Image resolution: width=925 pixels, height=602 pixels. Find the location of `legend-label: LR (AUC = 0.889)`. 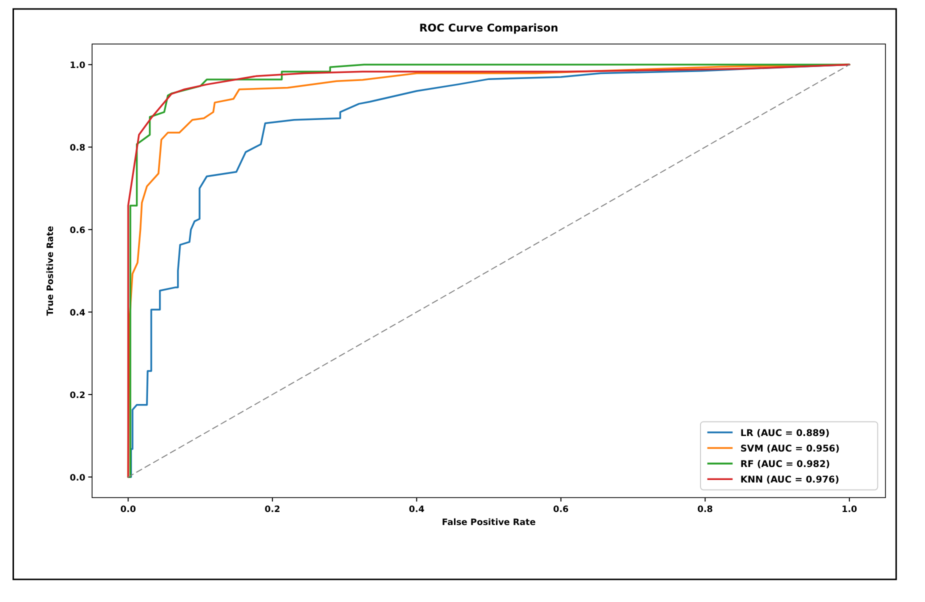

legend-label: LR (AUC = 0.889) is located at coordinates (785, 433).